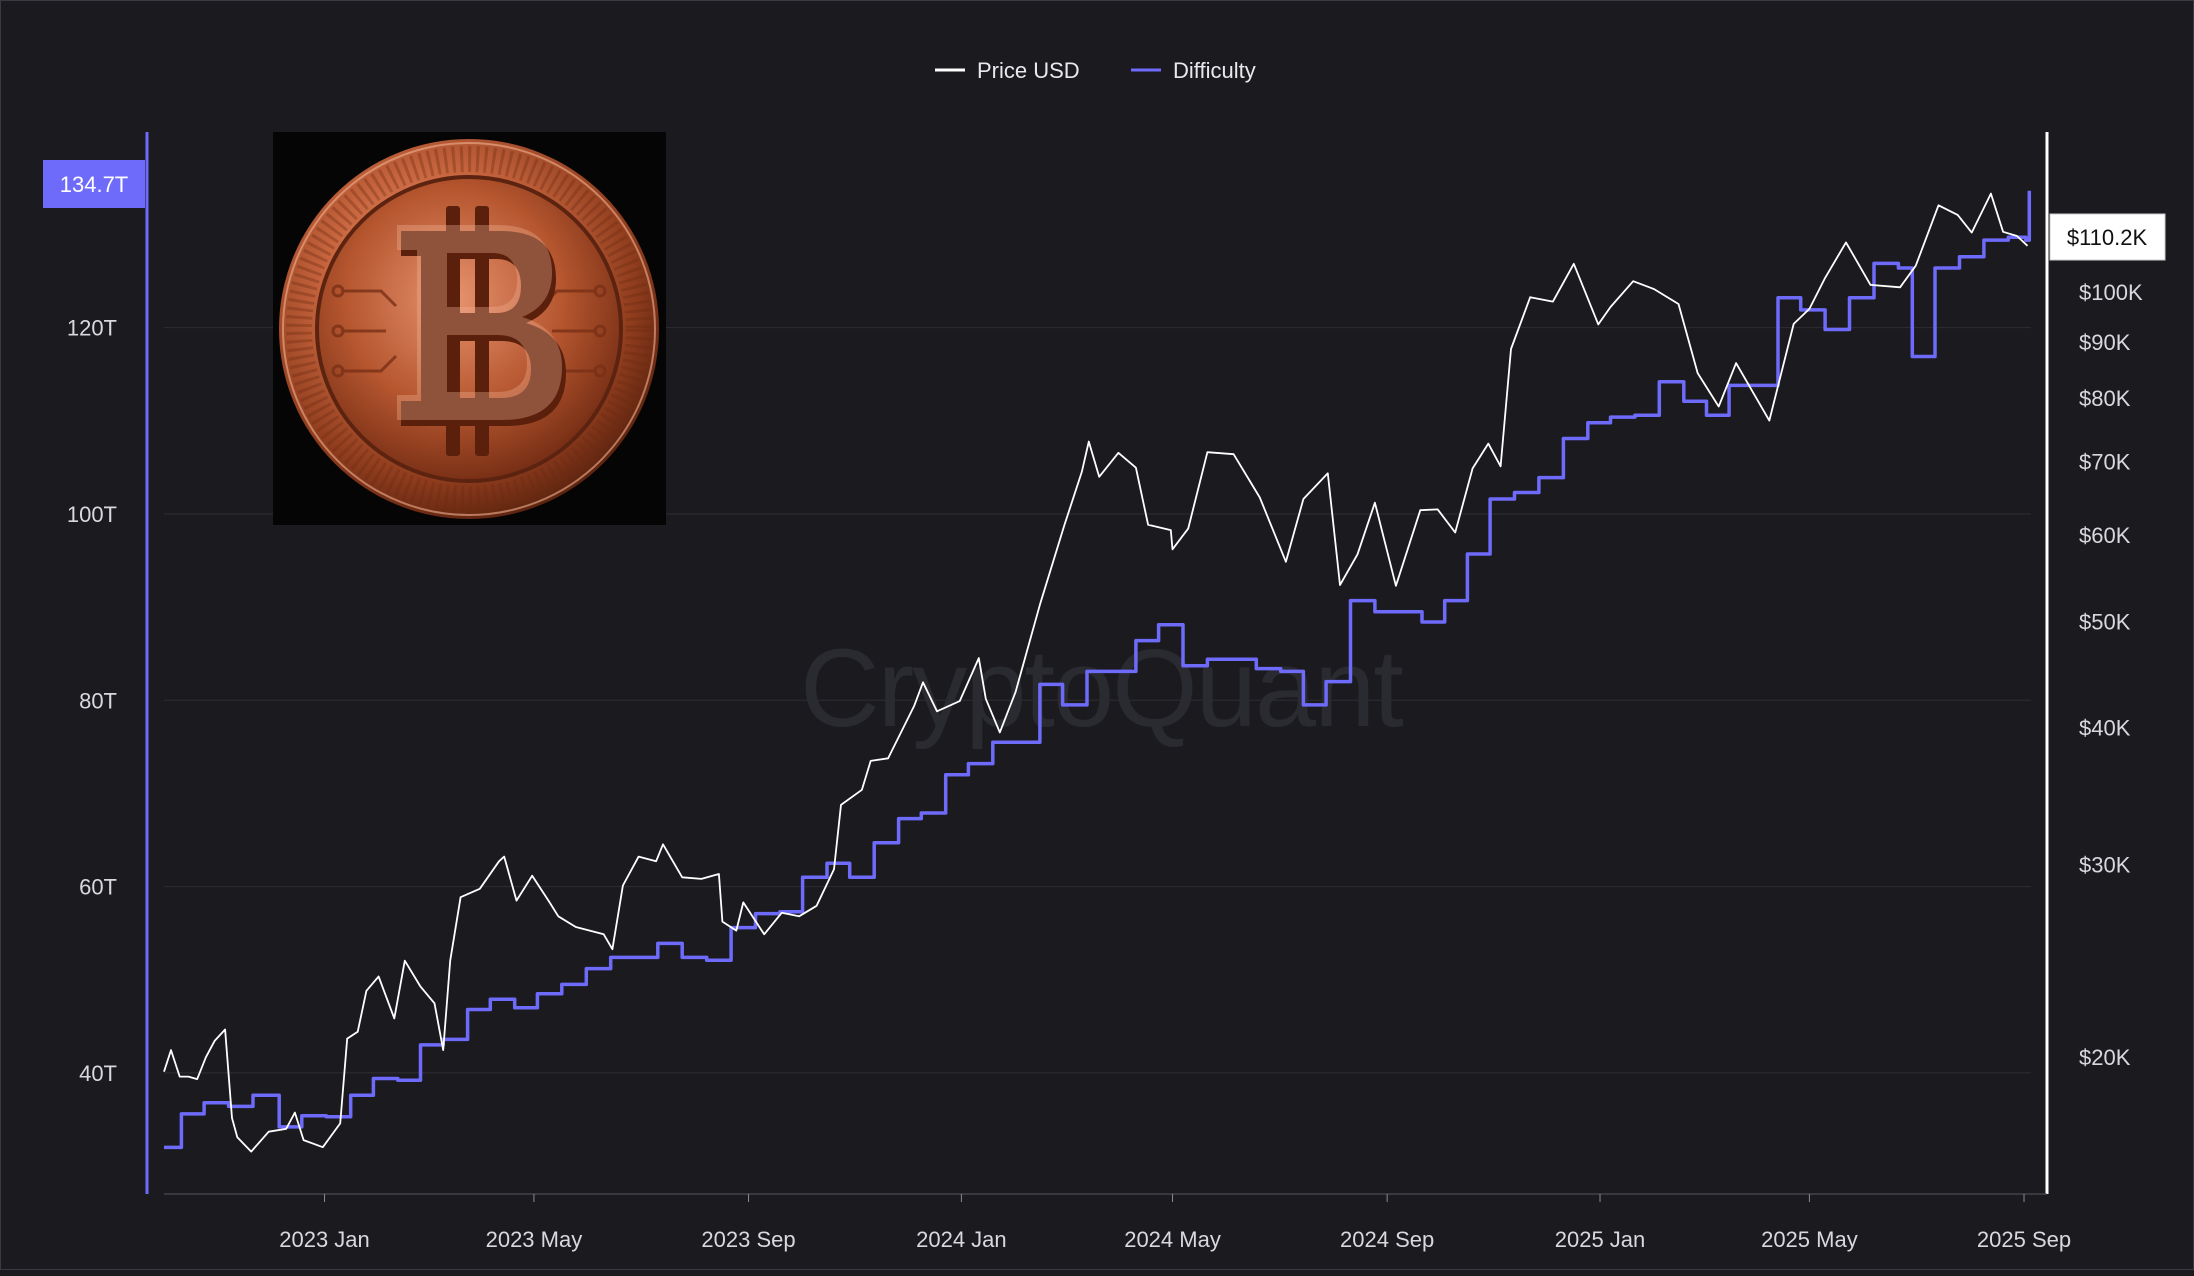  Describe the element at coordinates (2105, 622) in the screenshot. I see `right-axis-tick-label: $50K` at that location.